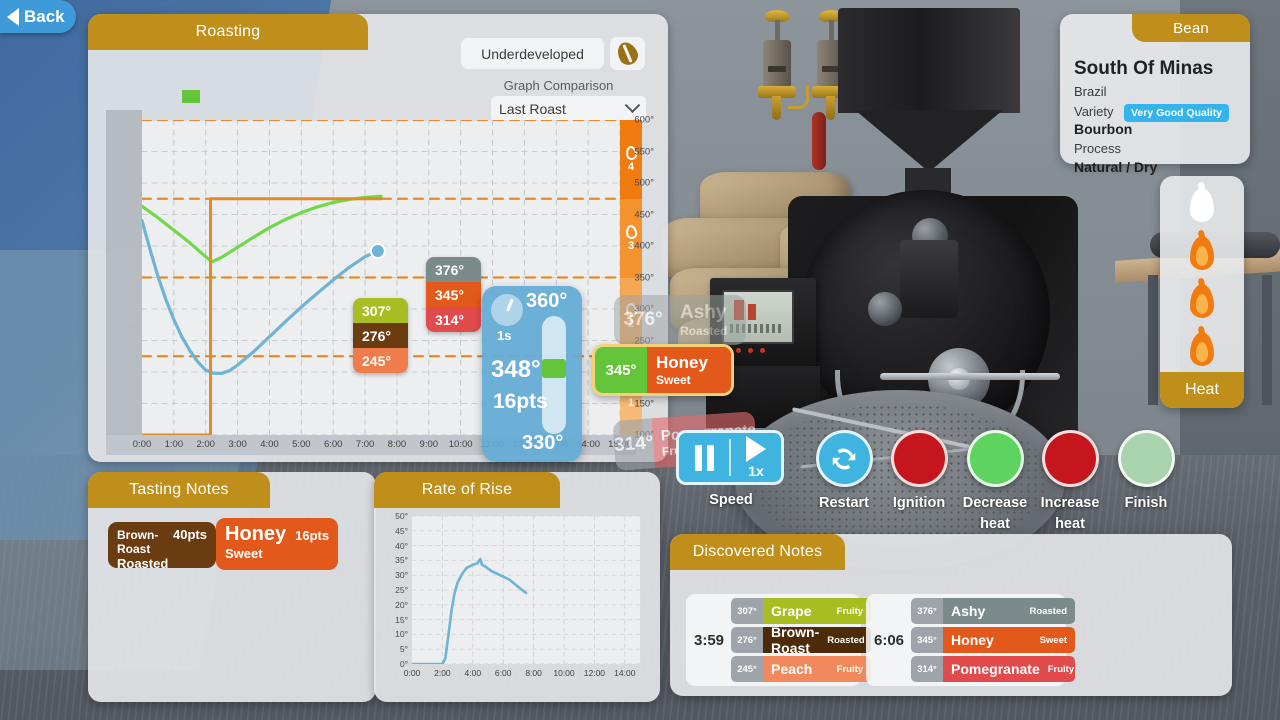  I want to click on tasting-note-name: Honey, so click(256, 534).